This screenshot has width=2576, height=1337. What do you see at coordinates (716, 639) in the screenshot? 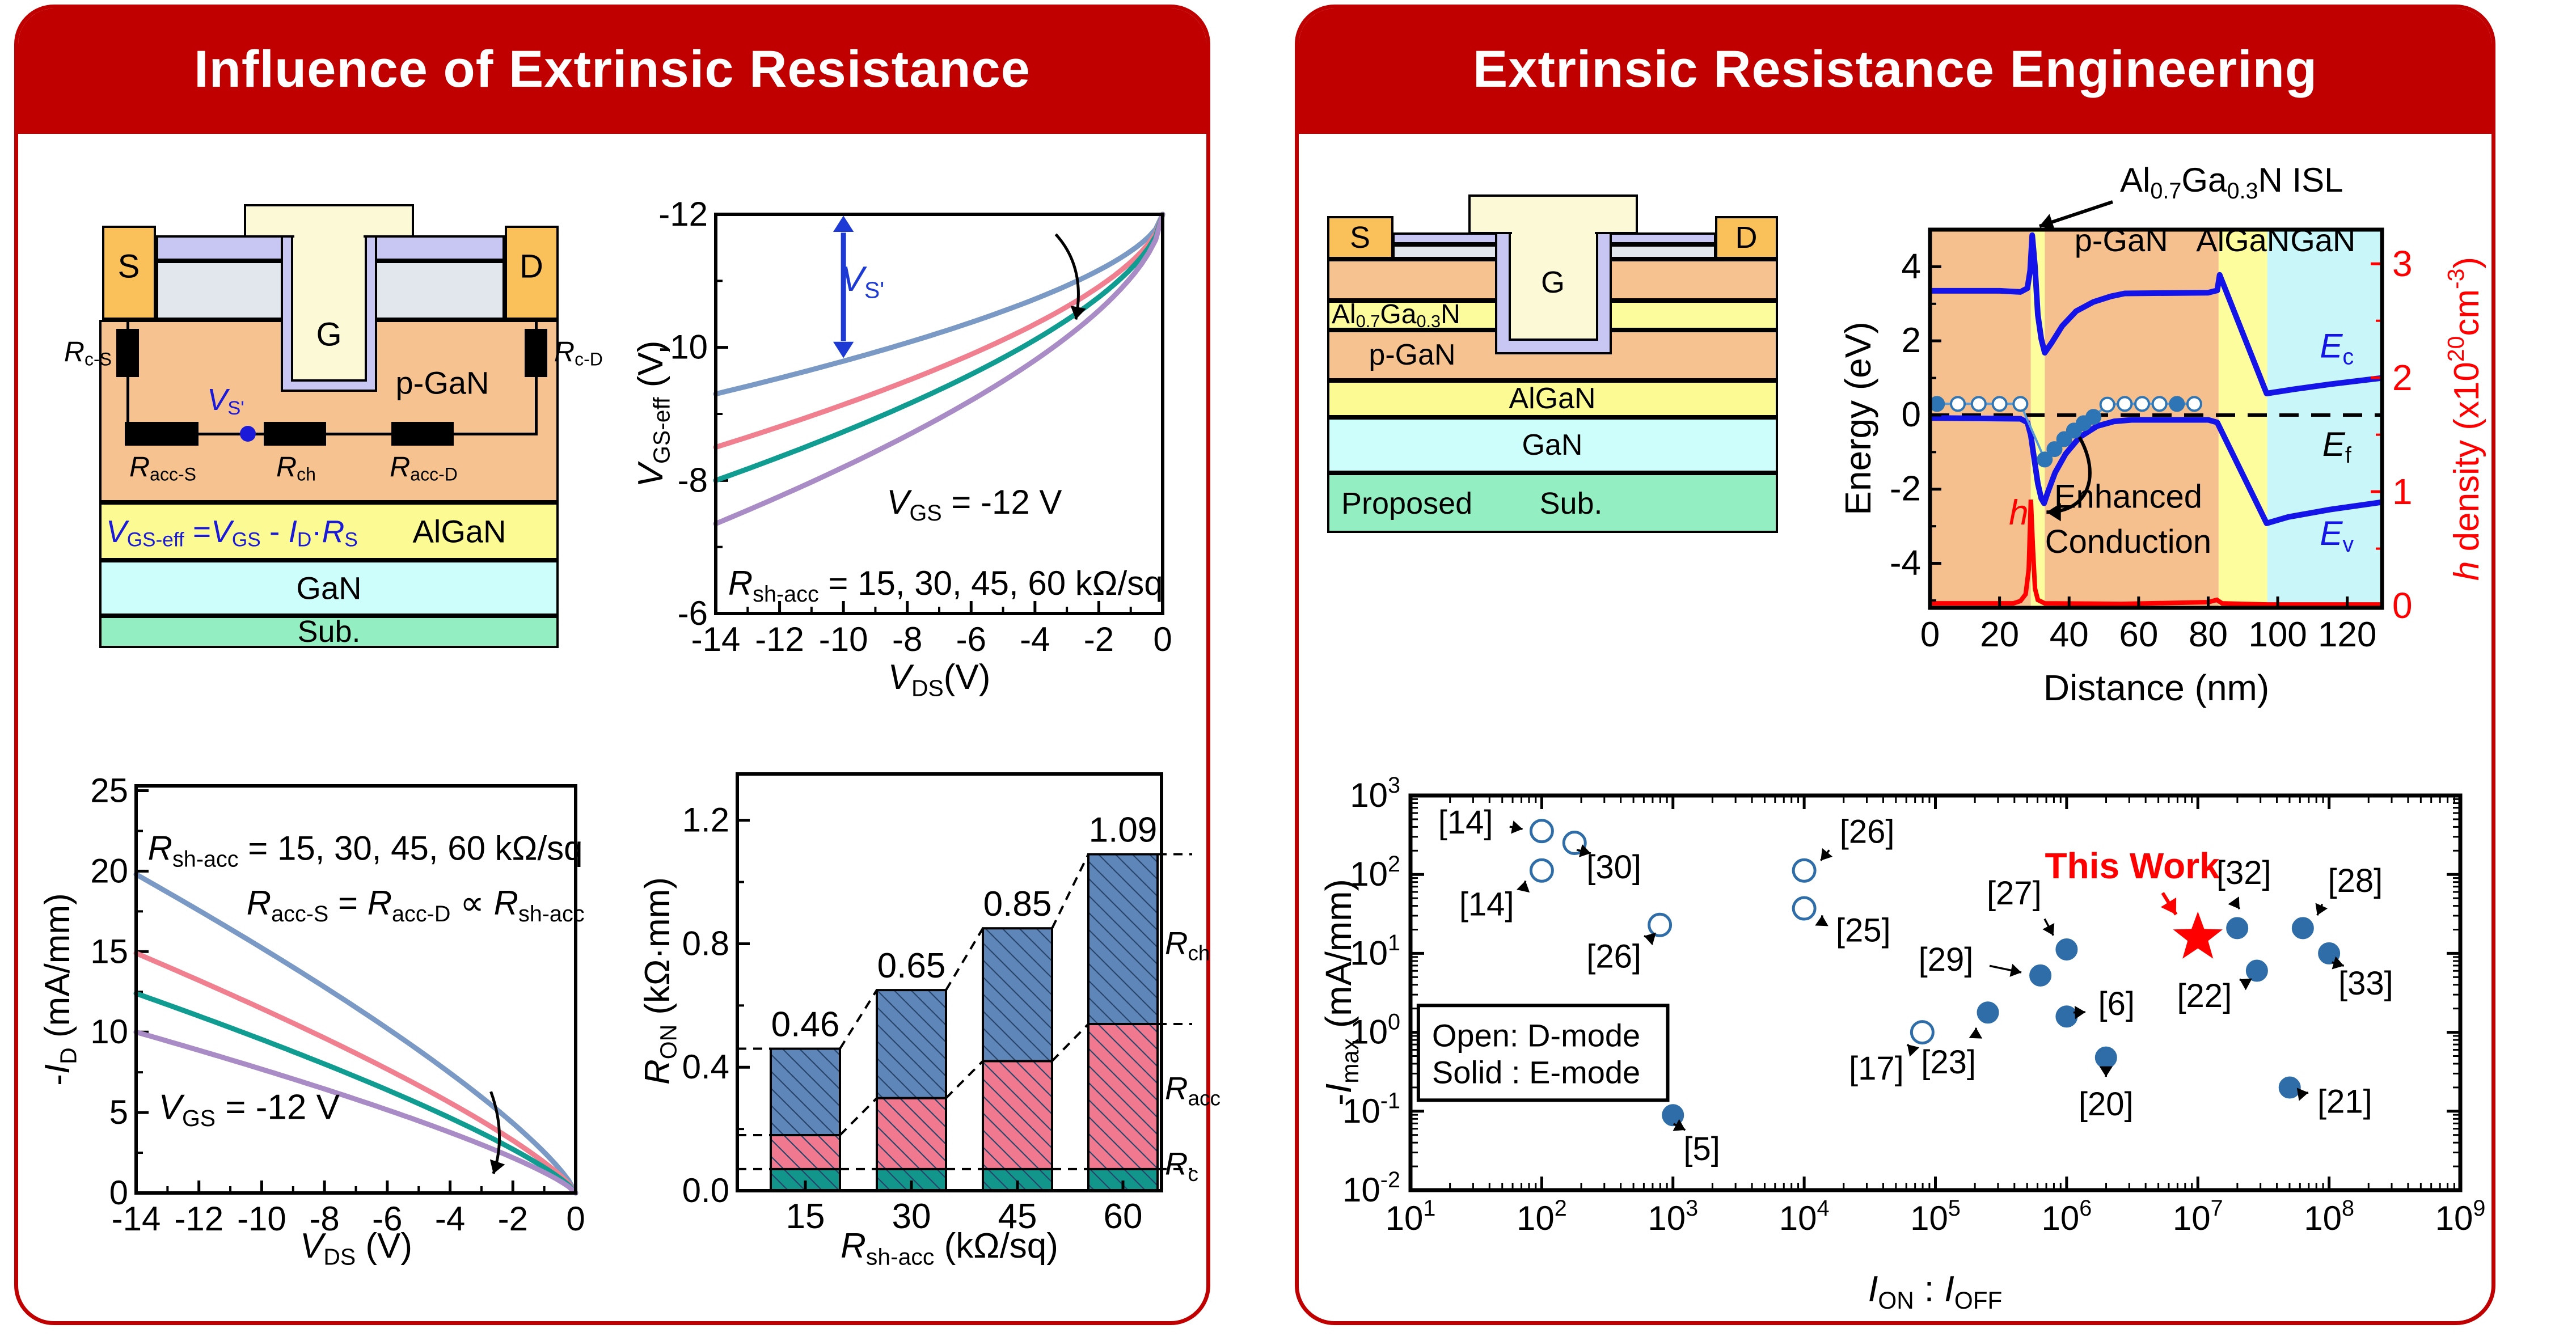
I see `x-tick-label: -14` at bounding box center [716, 639].